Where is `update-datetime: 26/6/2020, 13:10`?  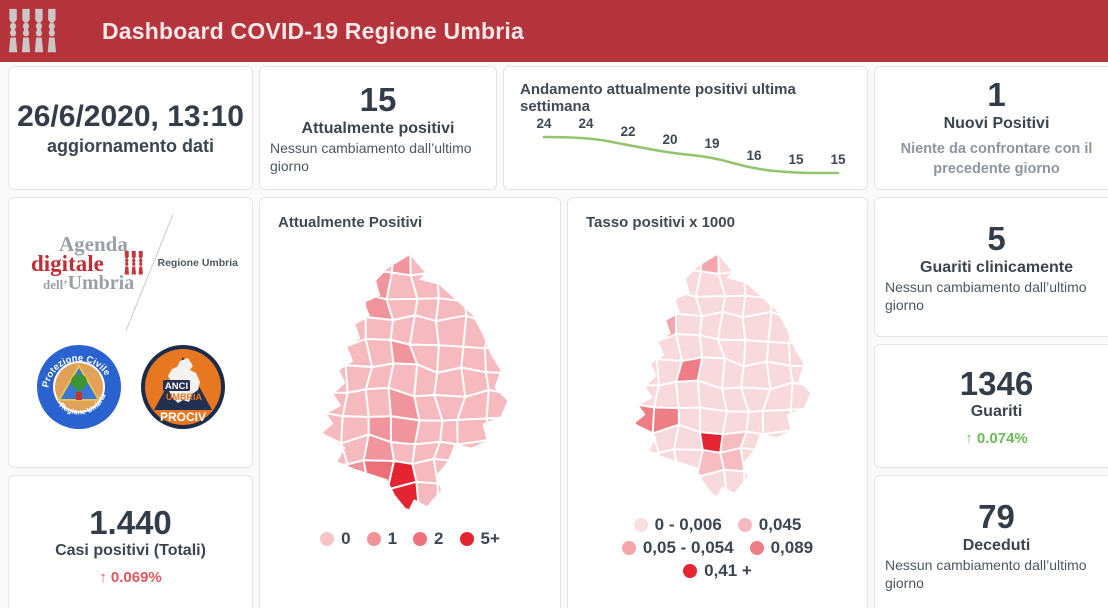
update-datetime: 26/6/2020, 13:10 is located at coordinates (130, 116).